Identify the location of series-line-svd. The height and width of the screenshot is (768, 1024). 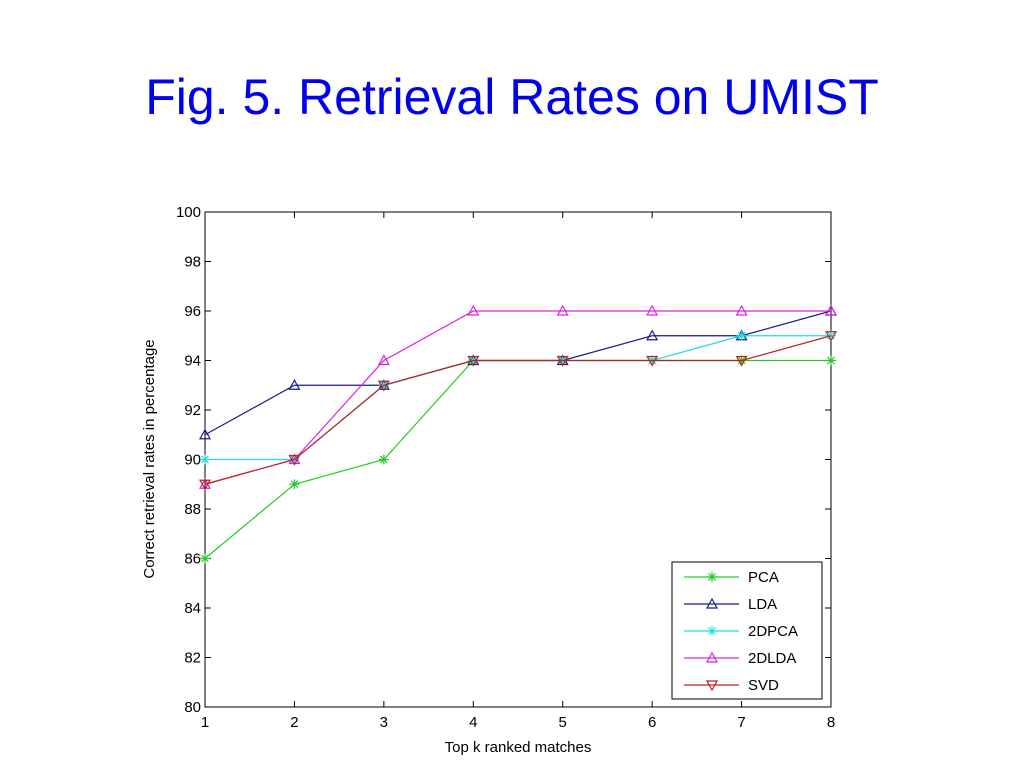
(518, 410).